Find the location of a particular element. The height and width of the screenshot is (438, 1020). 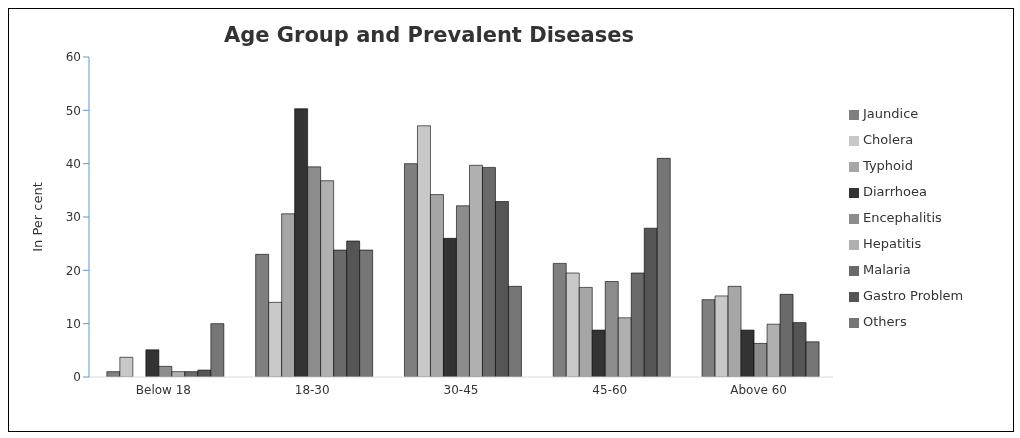

y-tick-label: 30 is located at coordinates (73, 217).